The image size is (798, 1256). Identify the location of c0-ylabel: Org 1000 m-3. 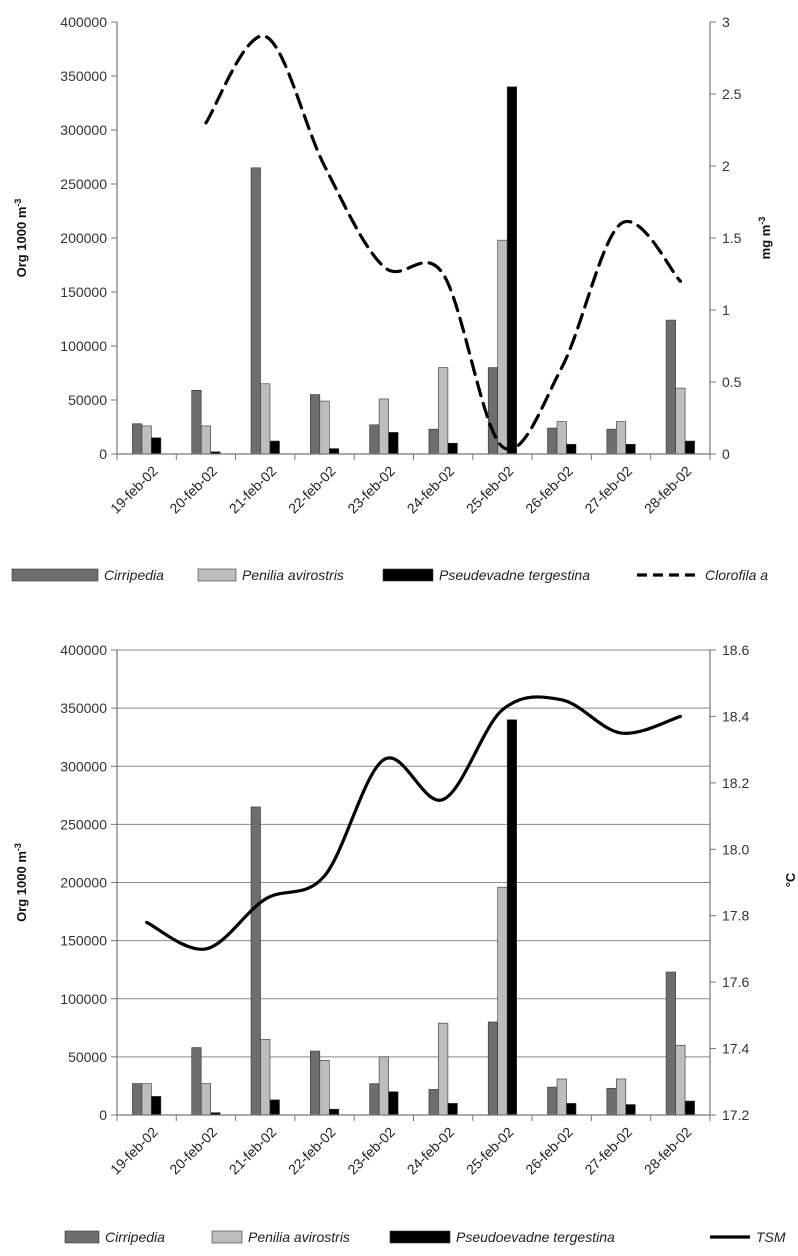
(21, 238).